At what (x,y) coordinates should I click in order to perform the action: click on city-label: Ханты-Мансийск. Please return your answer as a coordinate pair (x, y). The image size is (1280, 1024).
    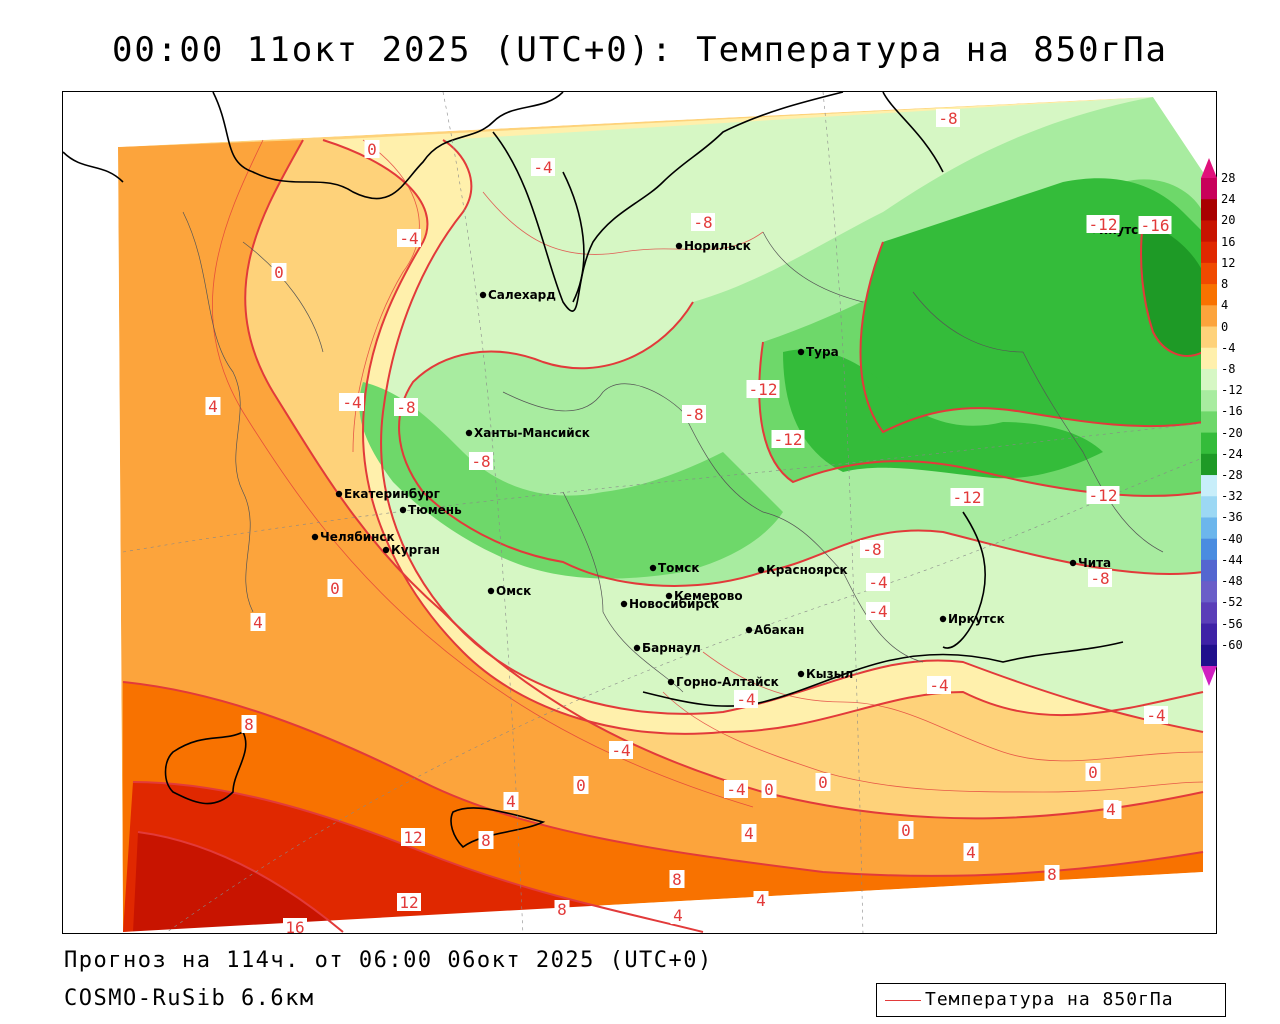
    Looking at the image, I should click on (532, 433).